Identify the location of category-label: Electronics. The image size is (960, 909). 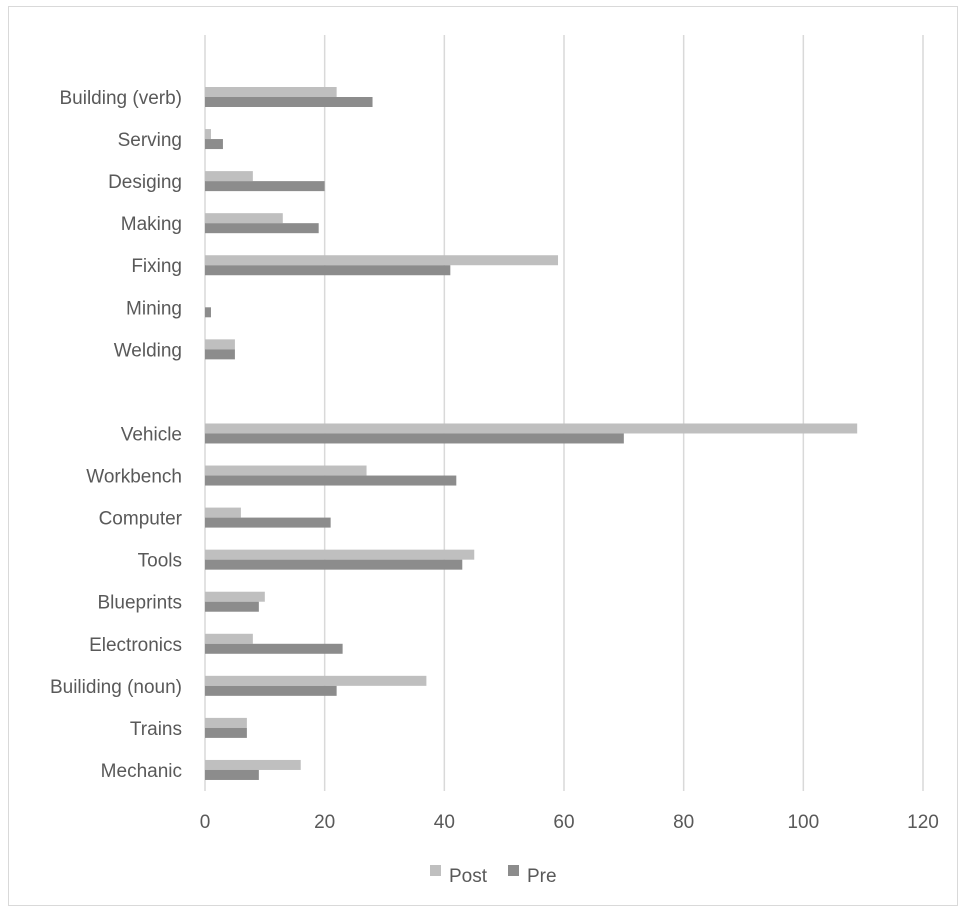
(135, 645).